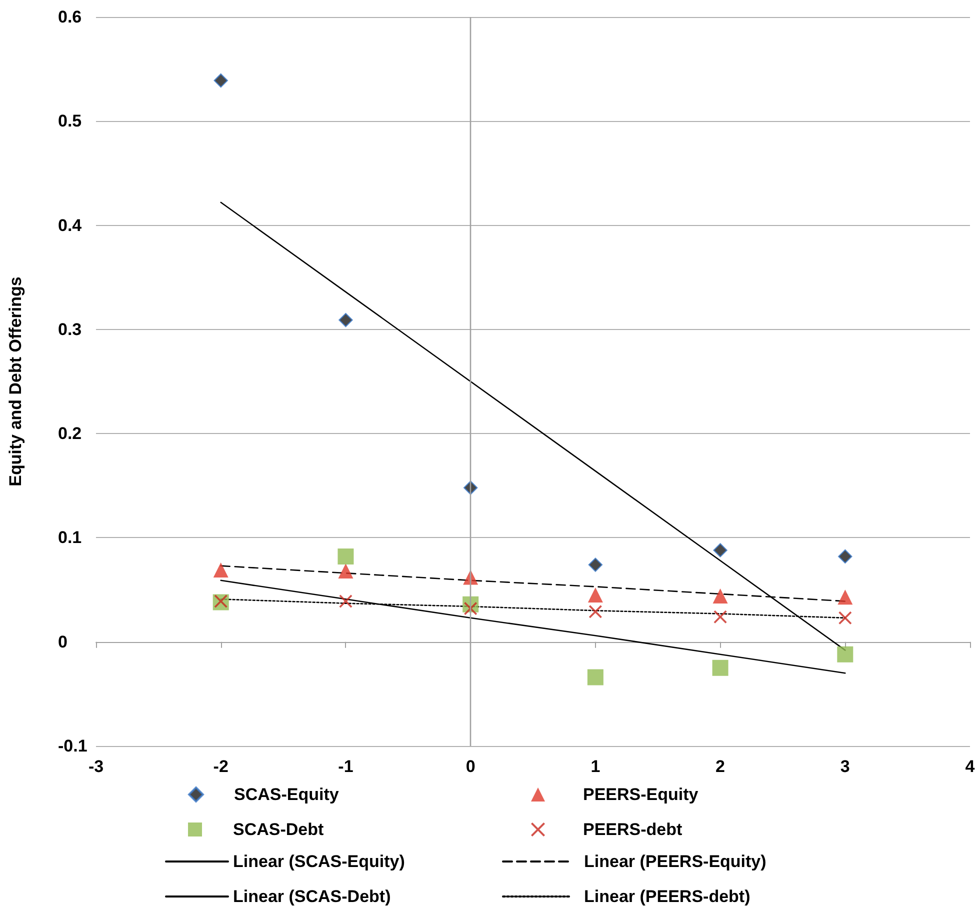 The image size is (977, 914). I want to click on y-tick-label: 0, so click(63, 642).